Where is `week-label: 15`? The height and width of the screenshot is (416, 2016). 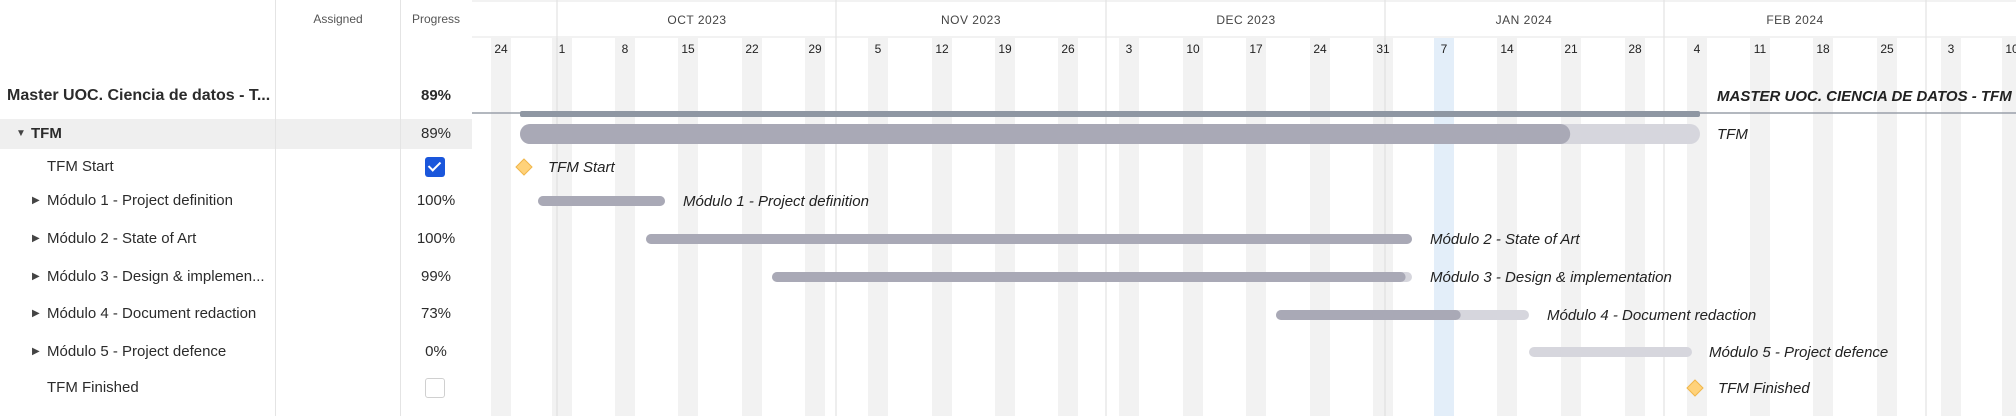 week-label: 15 is located at coordinates (688, 49).